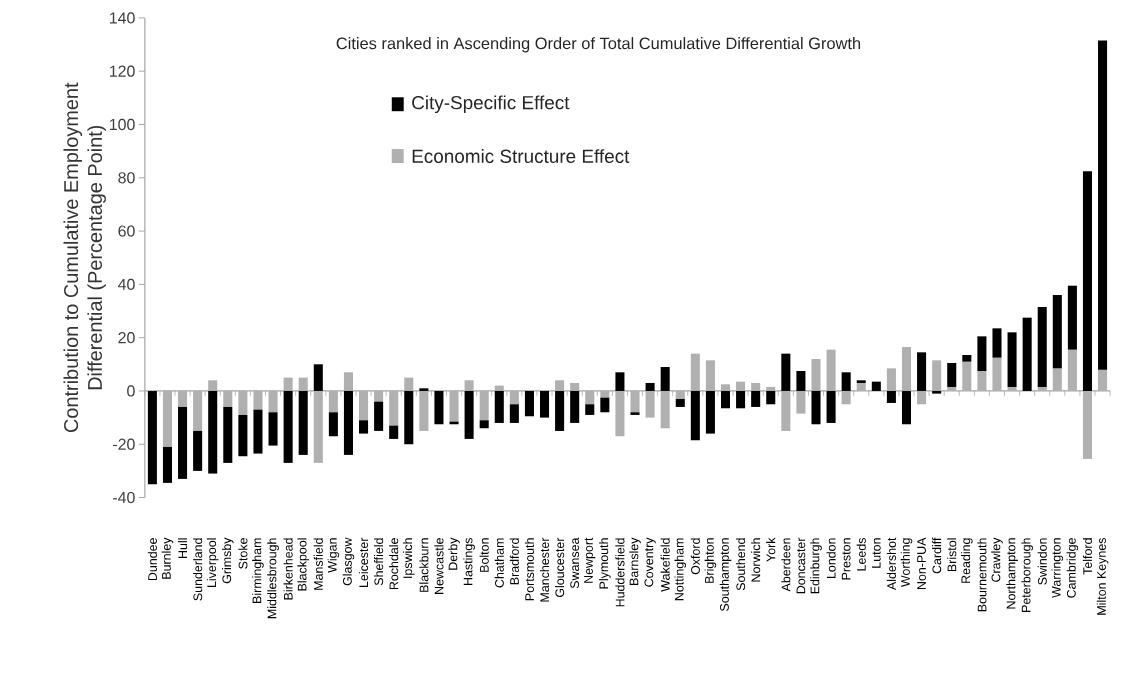  Describe the element at coordinates (695, 556) in the screenshot. I see `x-tick-label: Oxford` at that location.